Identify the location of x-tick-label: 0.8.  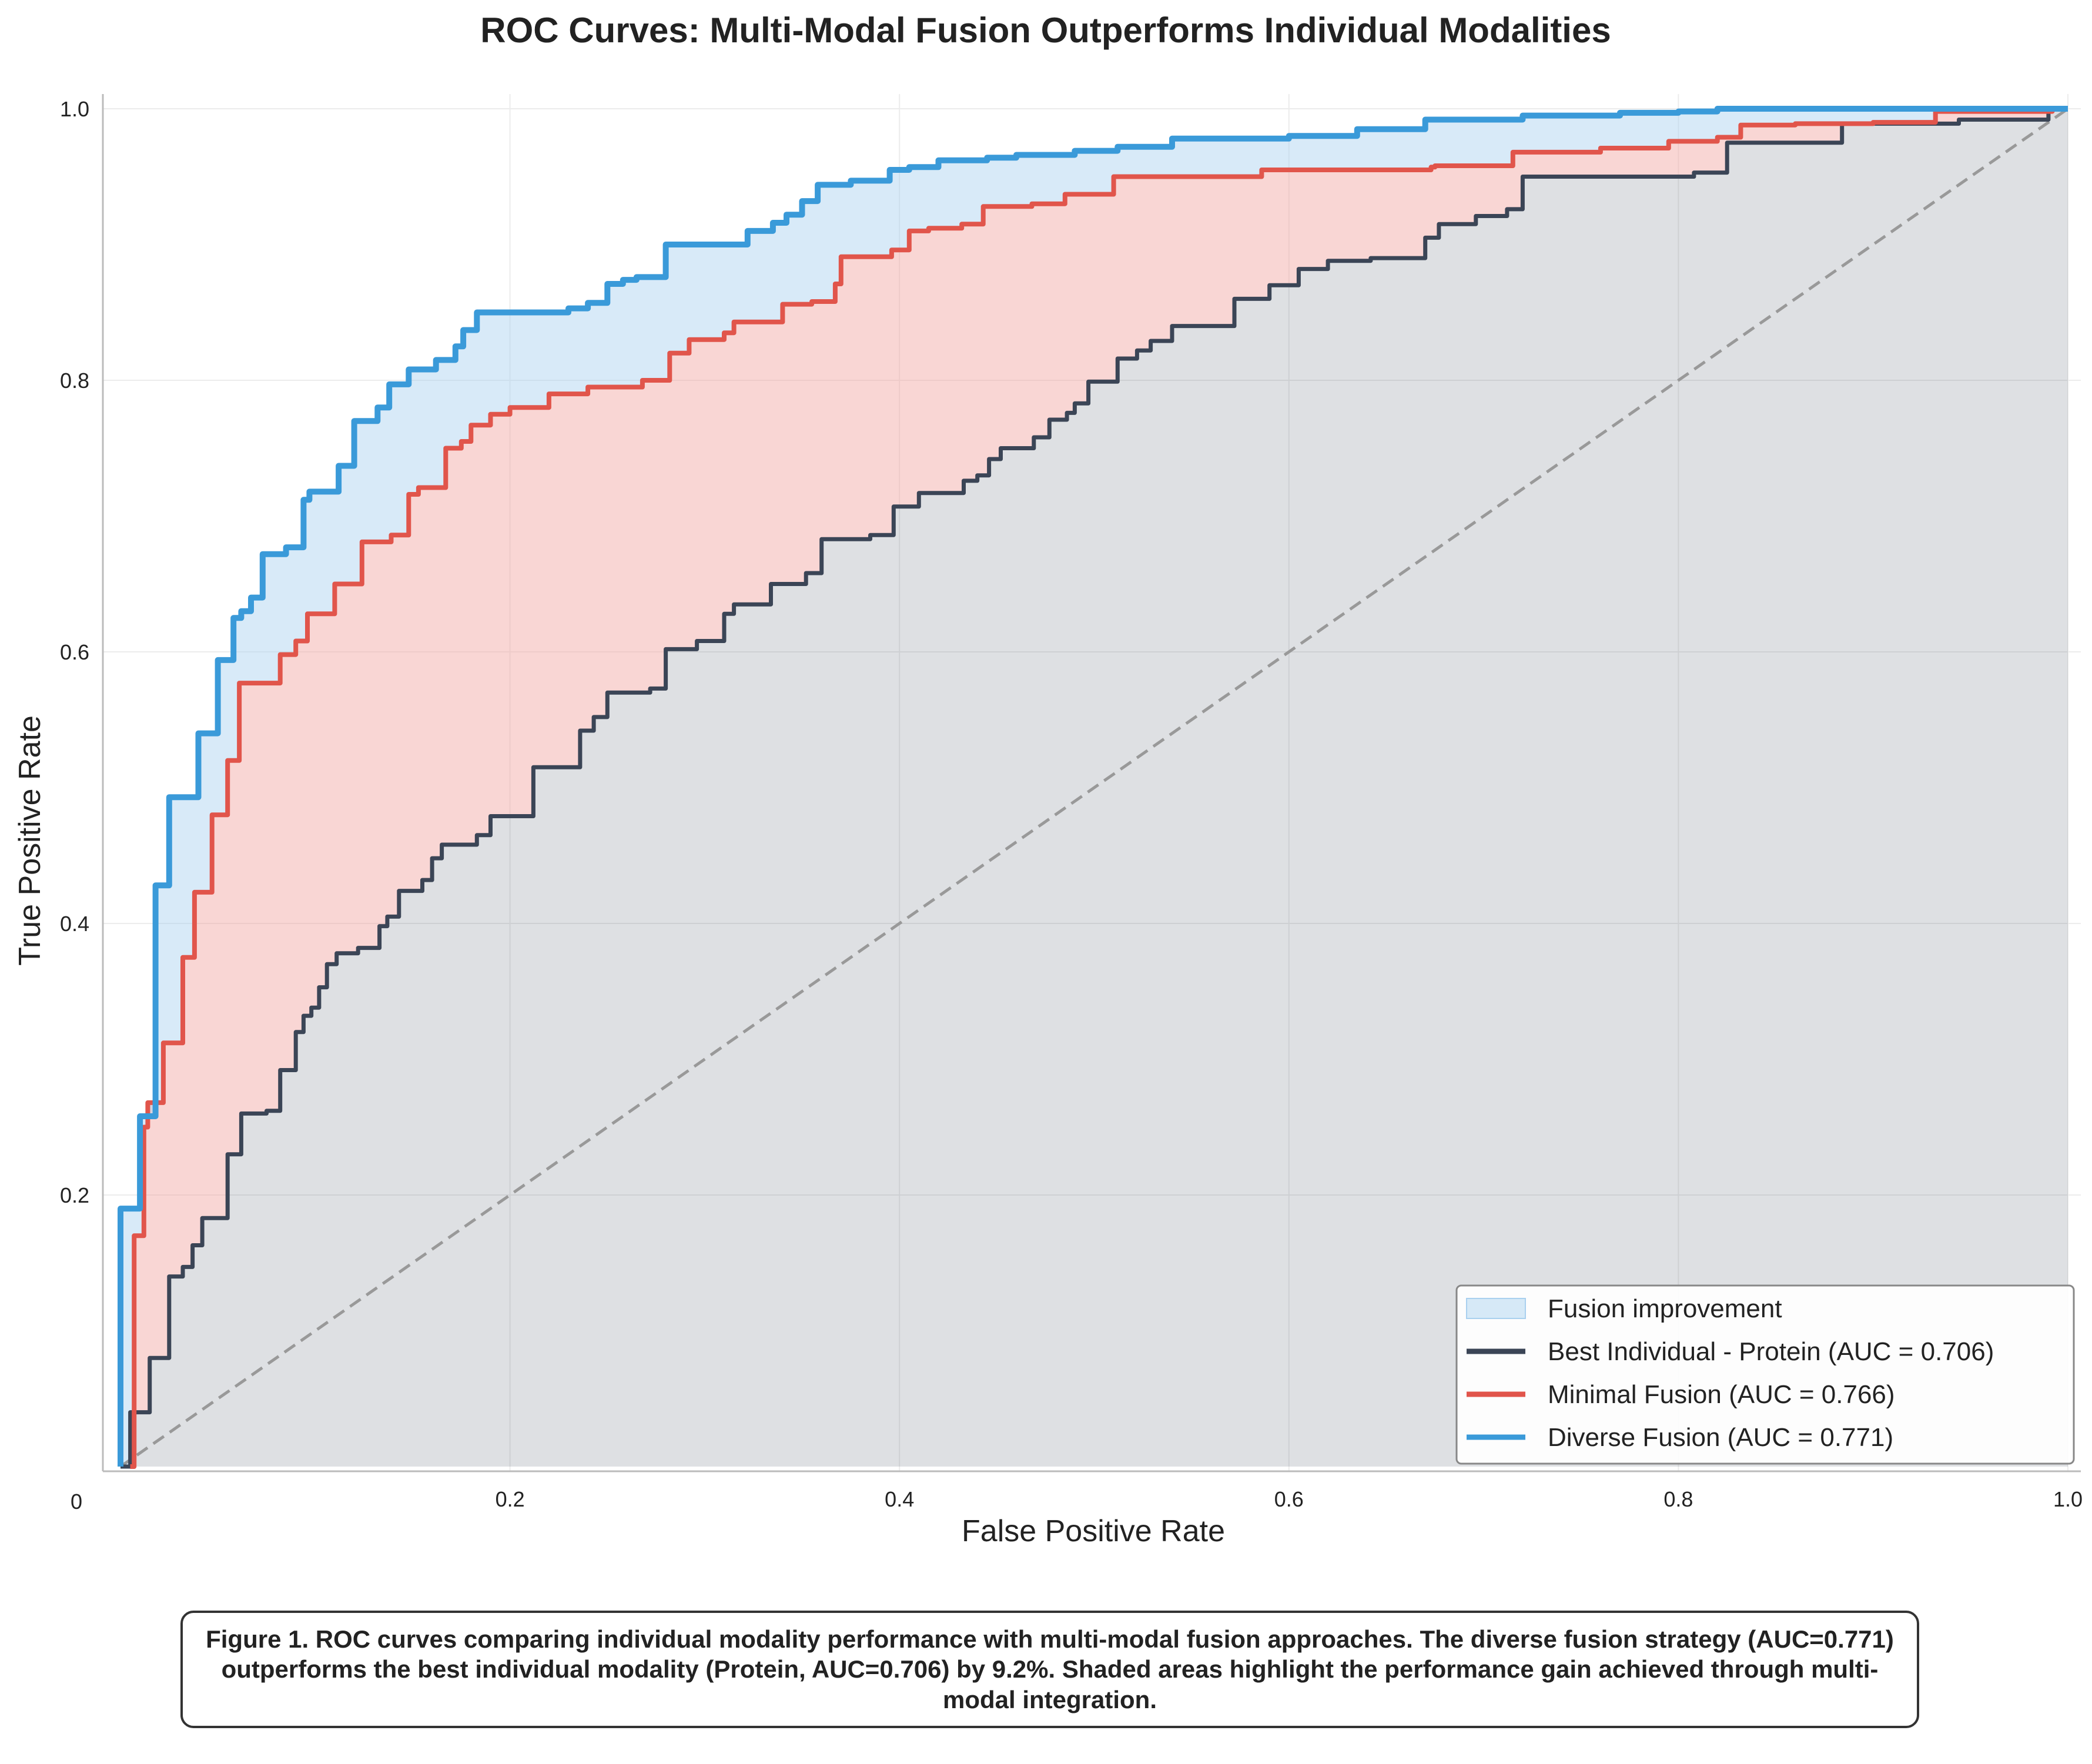
(1678, 1499).